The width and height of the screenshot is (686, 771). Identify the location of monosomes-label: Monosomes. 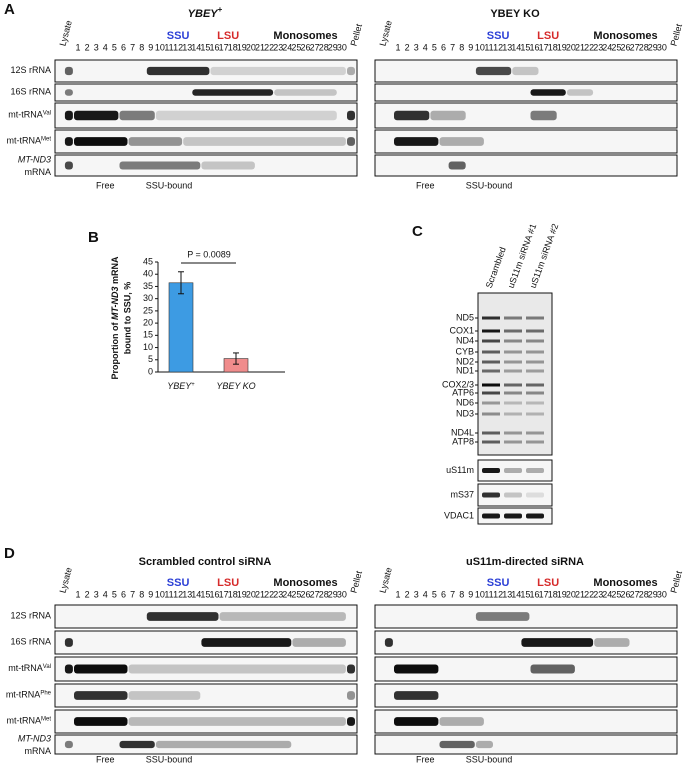
(305, 36).